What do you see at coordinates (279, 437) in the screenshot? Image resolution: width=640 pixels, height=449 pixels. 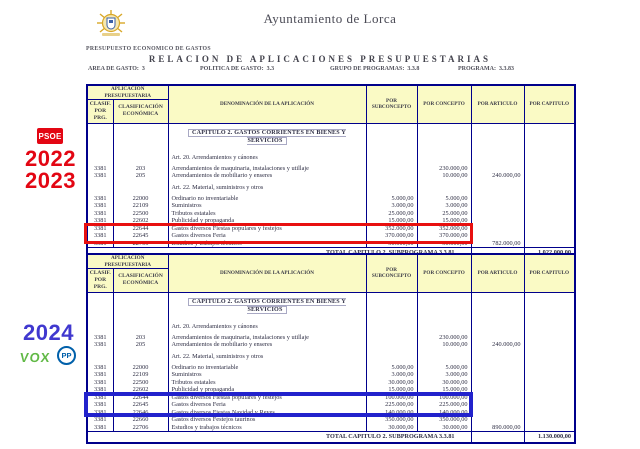 I see `cell-total-label: TOTAL CAPITULO 2. SUBPROGRAMA 3.3.81` at bounding box center [279, 437].